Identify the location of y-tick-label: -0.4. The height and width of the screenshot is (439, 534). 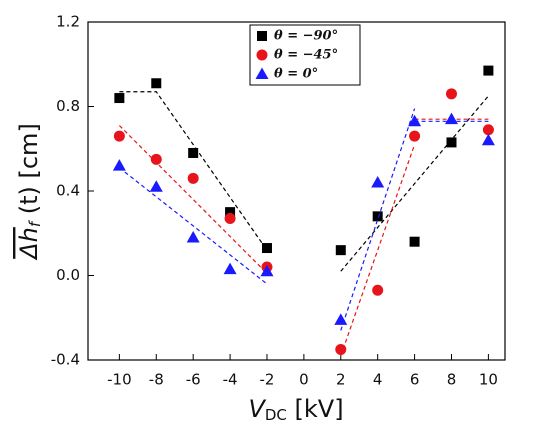
(65, 360).